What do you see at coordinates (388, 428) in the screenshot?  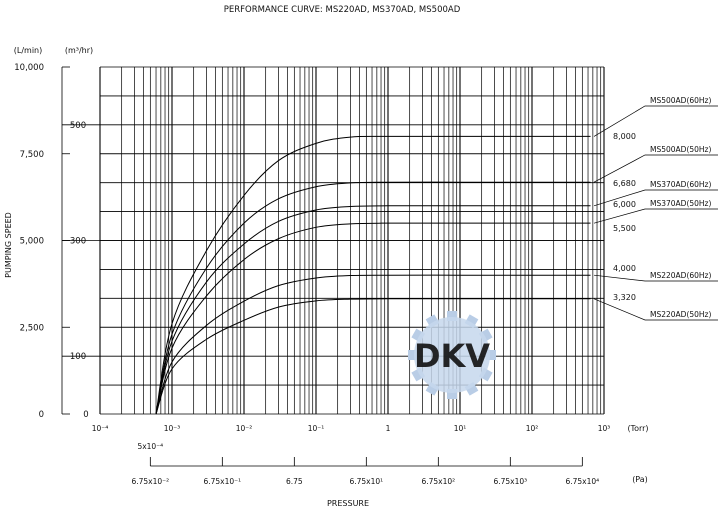 I see `x-tick-label-torr: 1` at bounding box center [388, 428].